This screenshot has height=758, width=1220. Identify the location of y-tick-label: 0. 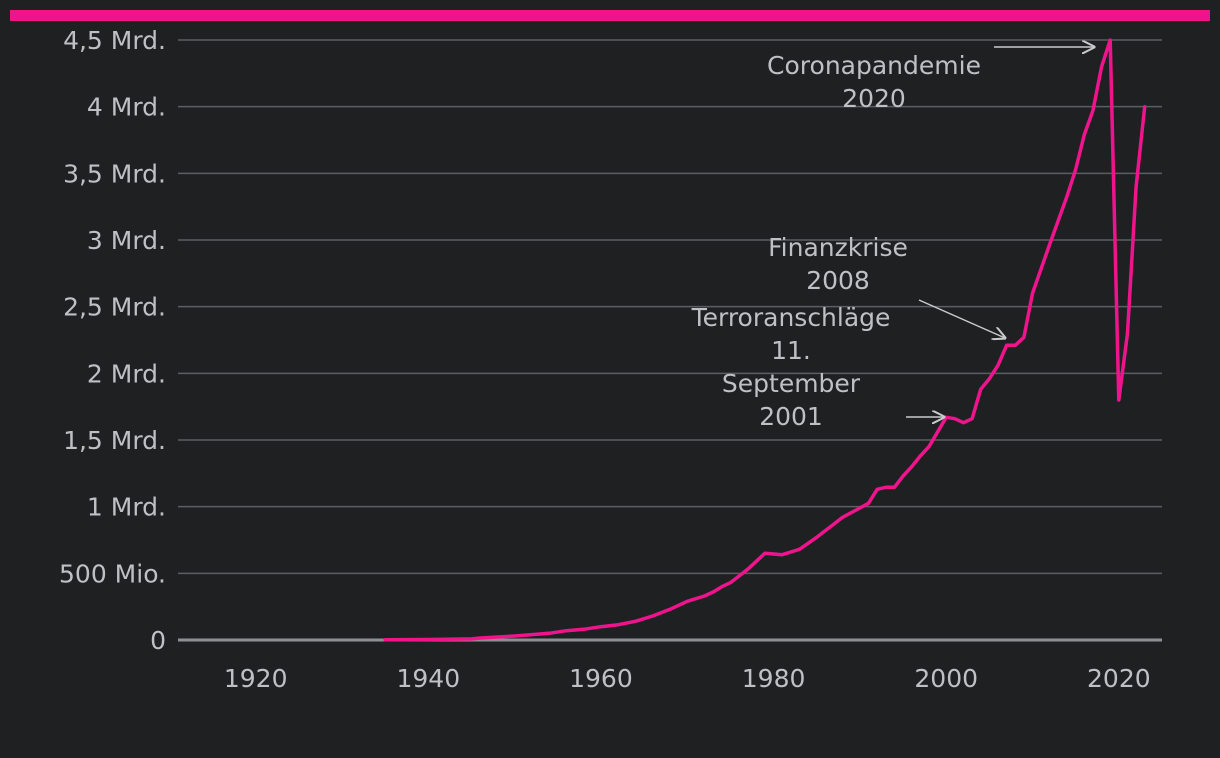
(158, 640).